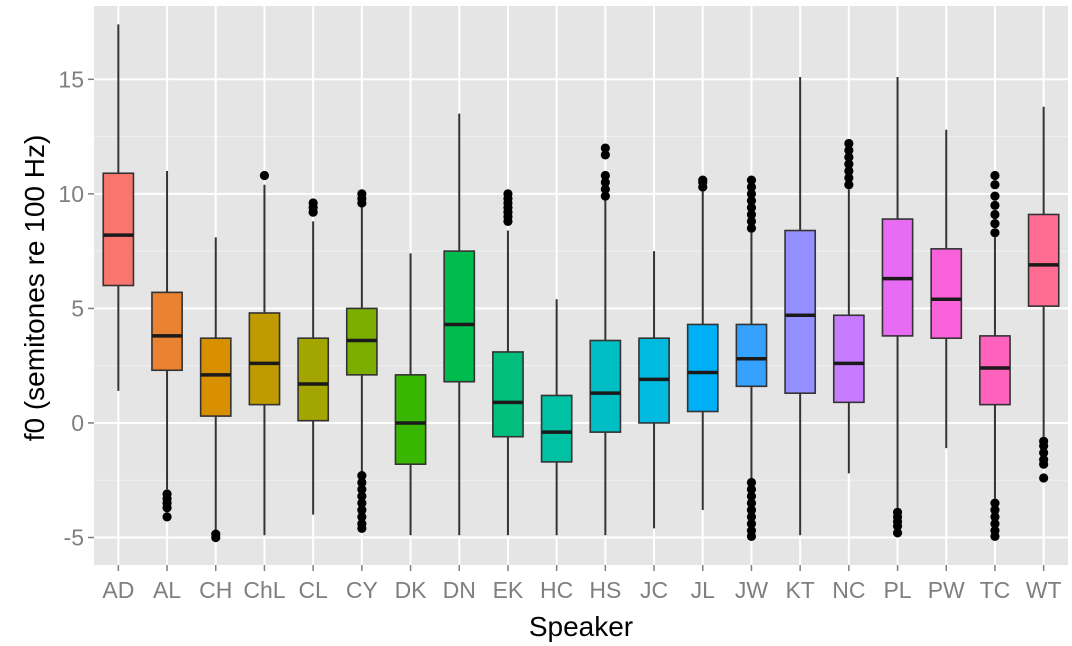 The height and width of the screenshot is (646, 1072). Describe the element at coordinates (167, 590) in the screenshot. I see `x-tick-label: AL` at that location.